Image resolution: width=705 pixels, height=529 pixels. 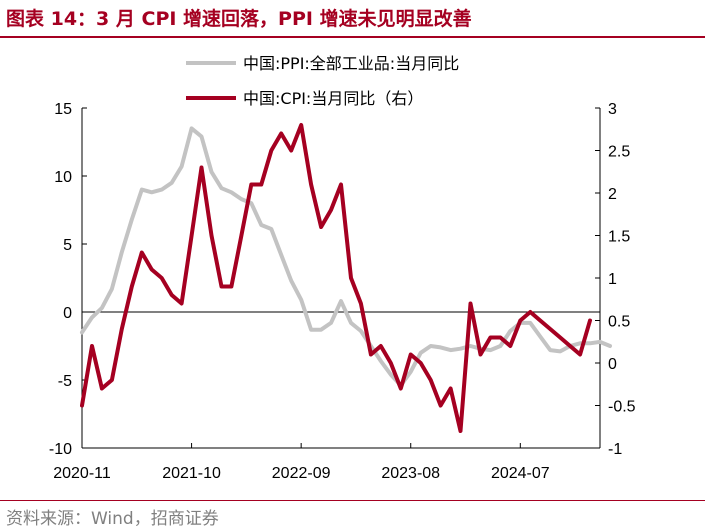 I want to click on legend-item-cpi-label: 中国:CPI:当月同比（右）, so click(x=333, y=98).